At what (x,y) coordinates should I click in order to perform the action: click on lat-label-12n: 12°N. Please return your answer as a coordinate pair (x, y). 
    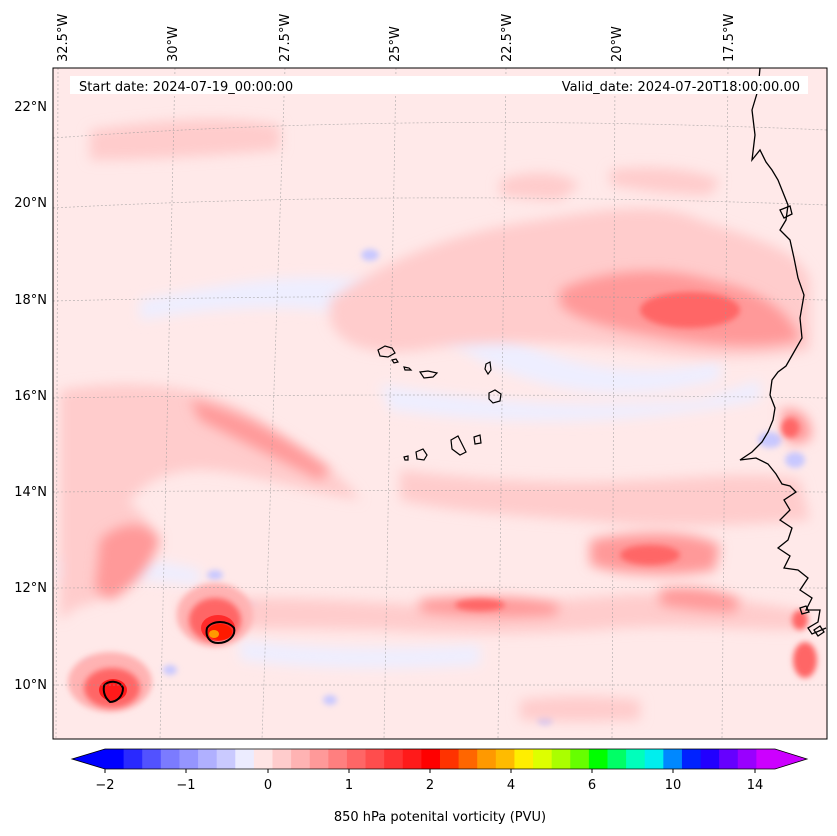
    Looking at the image, I should click on (30, 588).